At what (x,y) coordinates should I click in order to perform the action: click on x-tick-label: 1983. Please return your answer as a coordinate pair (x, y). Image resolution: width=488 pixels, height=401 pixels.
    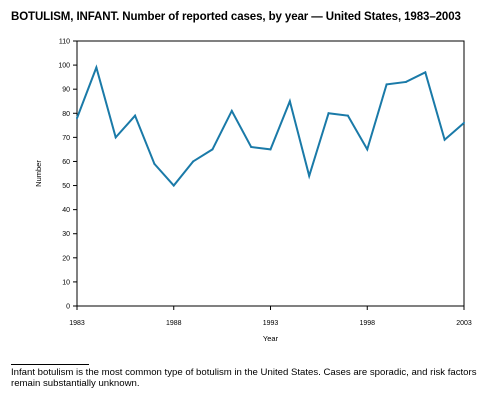
    Looking at the image, I should click on (77, 323).